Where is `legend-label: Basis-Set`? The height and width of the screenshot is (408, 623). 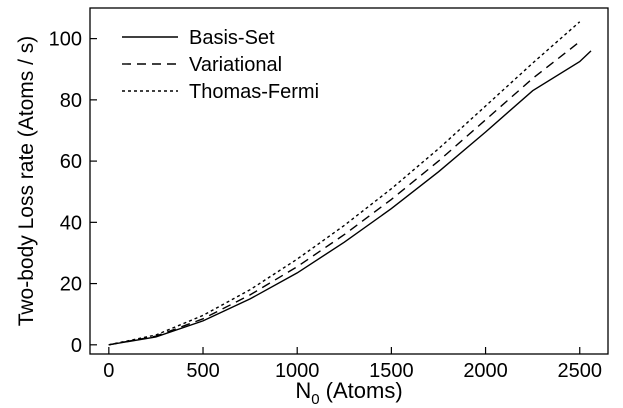
legend-label: Basis-Set is located at coordinates (232, 38).